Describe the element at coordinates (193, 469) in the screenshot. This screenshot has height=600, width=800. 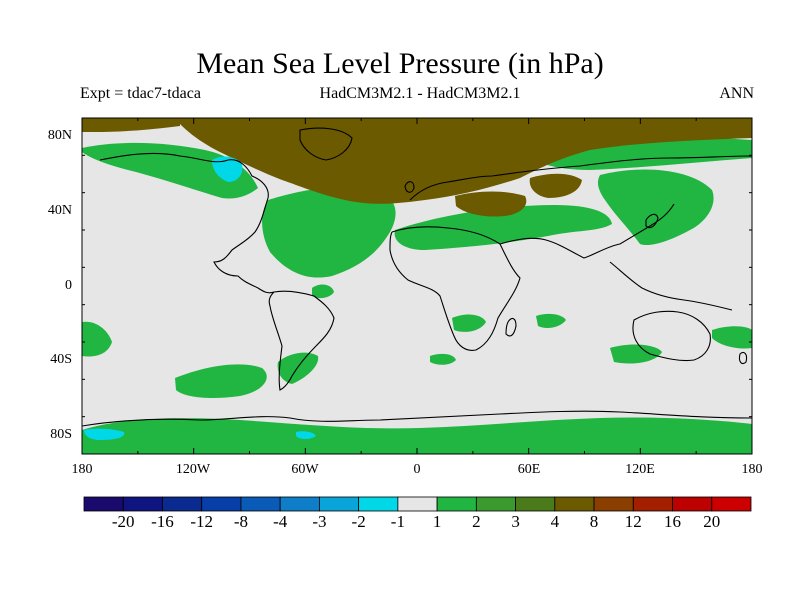
I see `lon-label: 120W` at that location.